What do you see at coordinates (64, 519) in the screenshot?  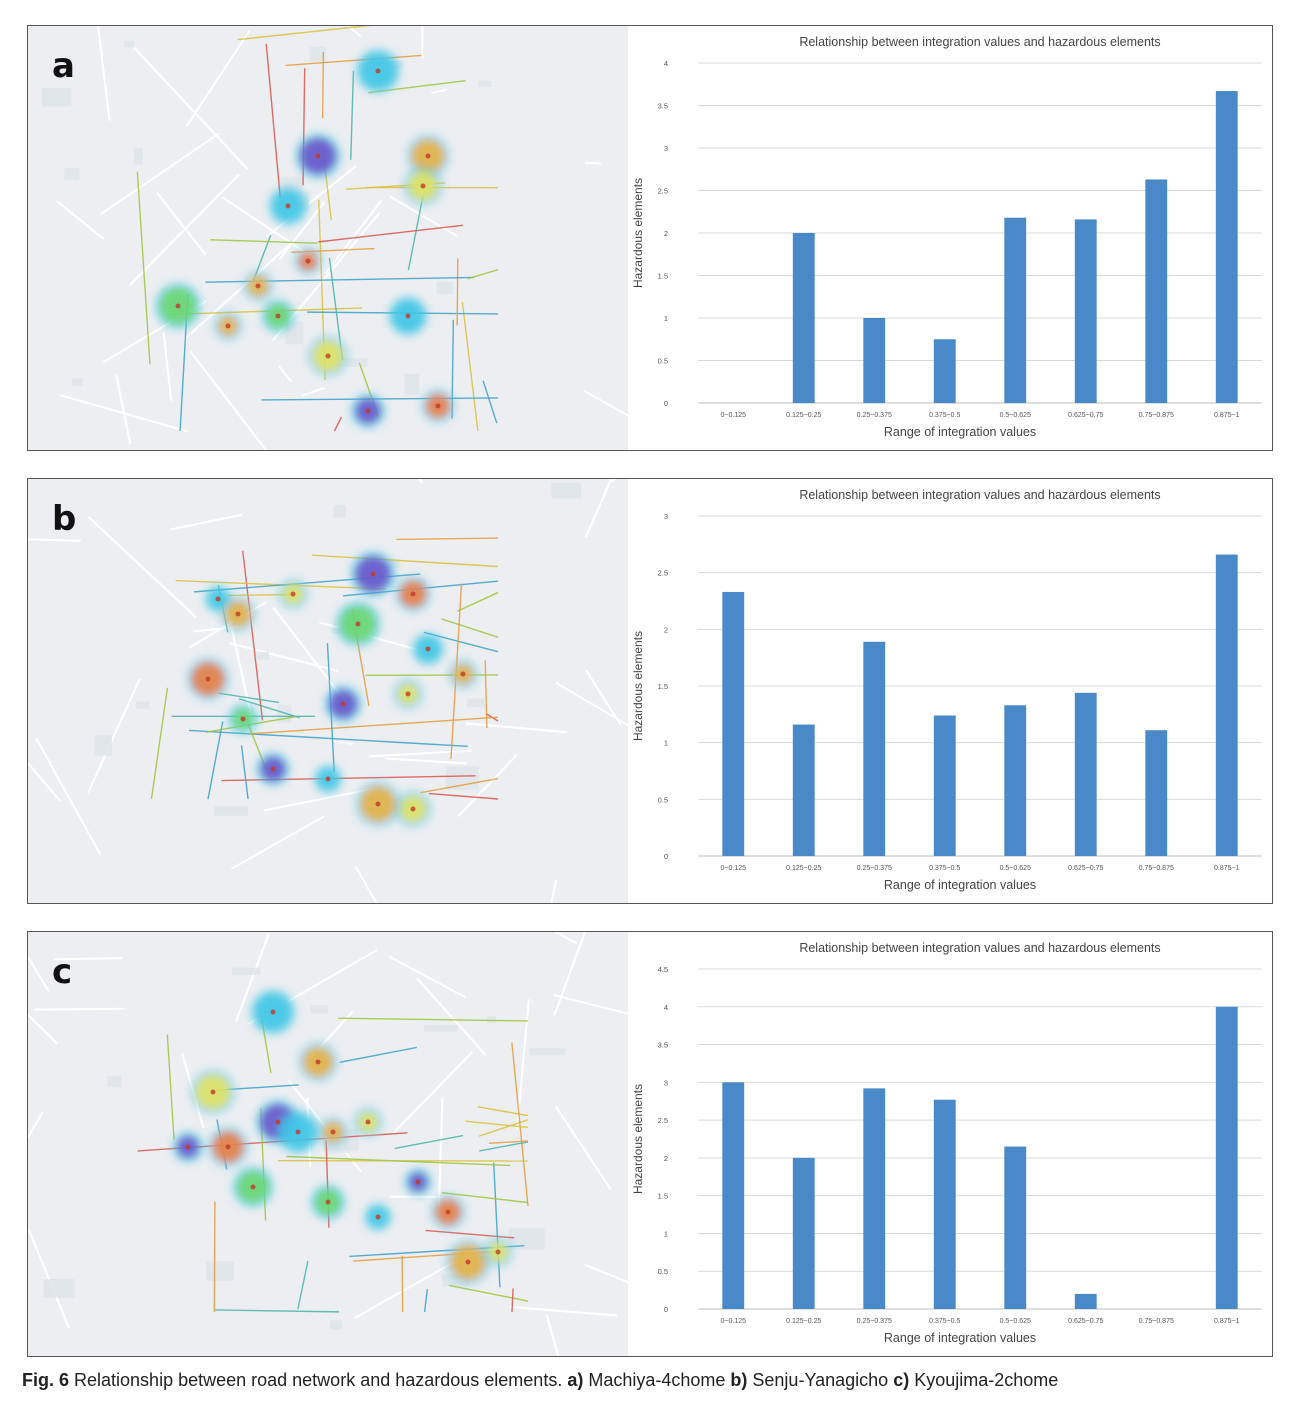 I see `panel-letter-b: b` at bounding box center [64, 519].